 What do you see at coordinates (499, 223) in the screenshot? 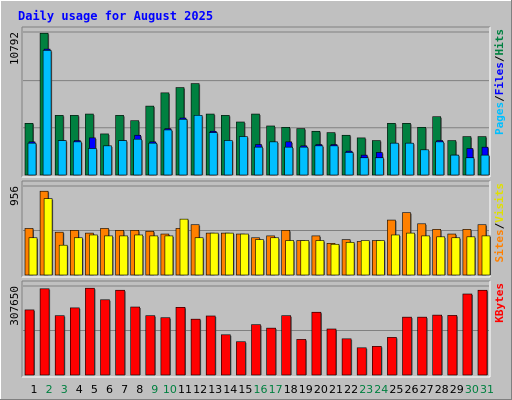
I see `visits-legend-label: Sites/Visits` at bounding box center [499, 223].